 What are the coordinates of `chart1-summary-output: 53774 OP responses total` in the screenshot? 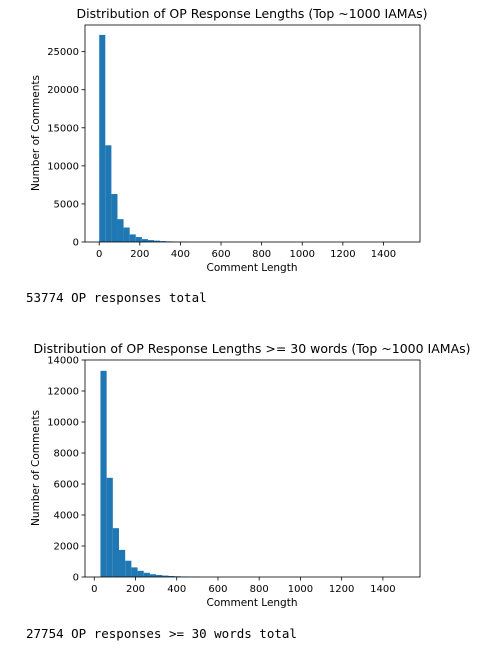 It's located at (116, 297).